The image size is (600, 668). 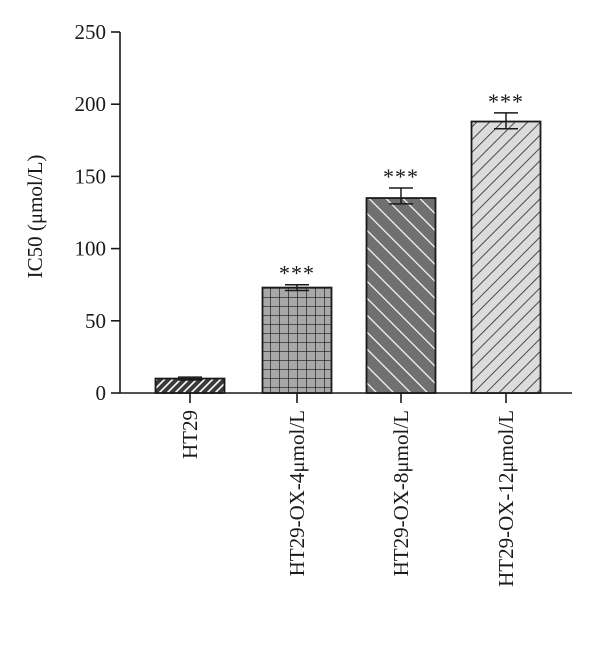 What do you see at coordinates (506, 498) in the screenshot?
I see `x-tick-label-ht29-ox-12-mol-l: HT29-OX-12μmol/L` at bounding box center [506, 498].